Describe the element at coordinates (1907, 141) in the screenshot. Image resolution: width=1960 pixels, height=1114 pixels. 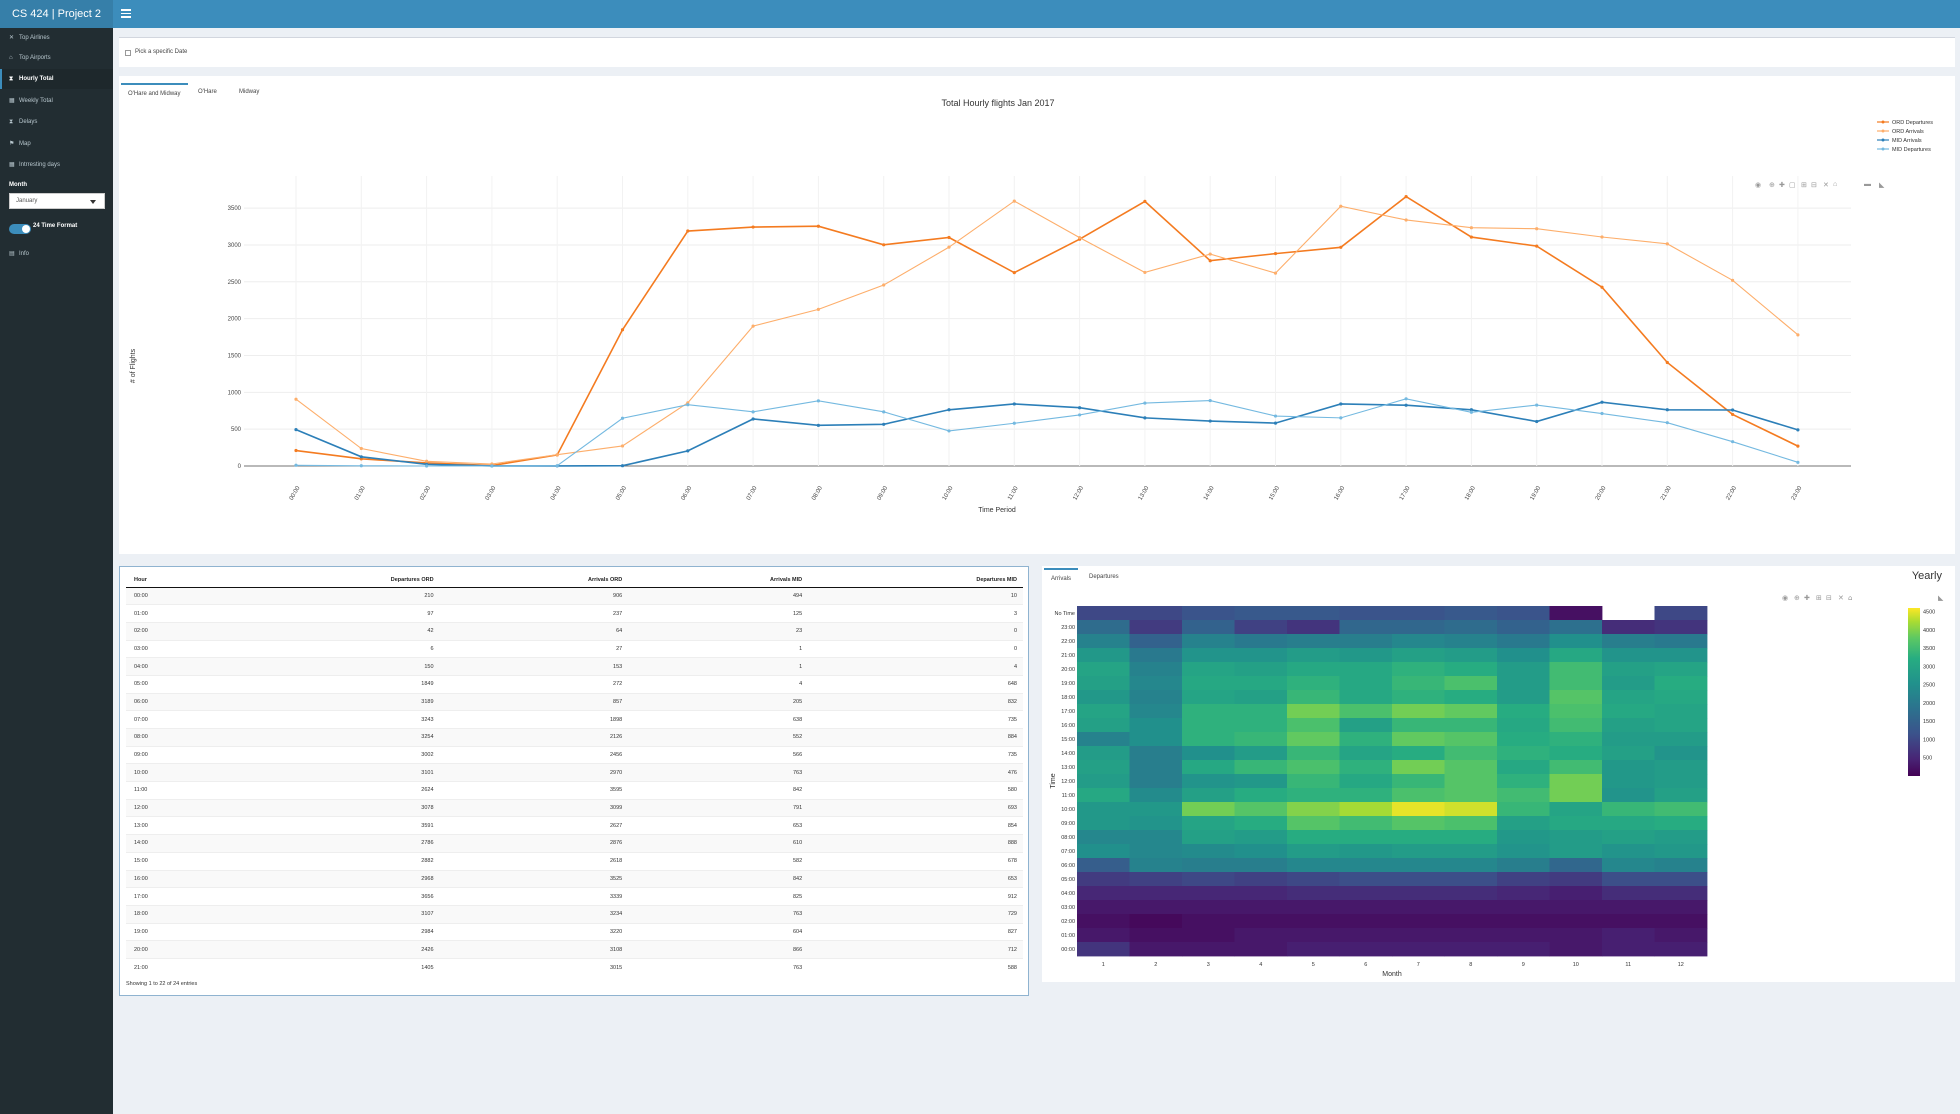
I see `legend-entry: MID Arrivals` at that location.